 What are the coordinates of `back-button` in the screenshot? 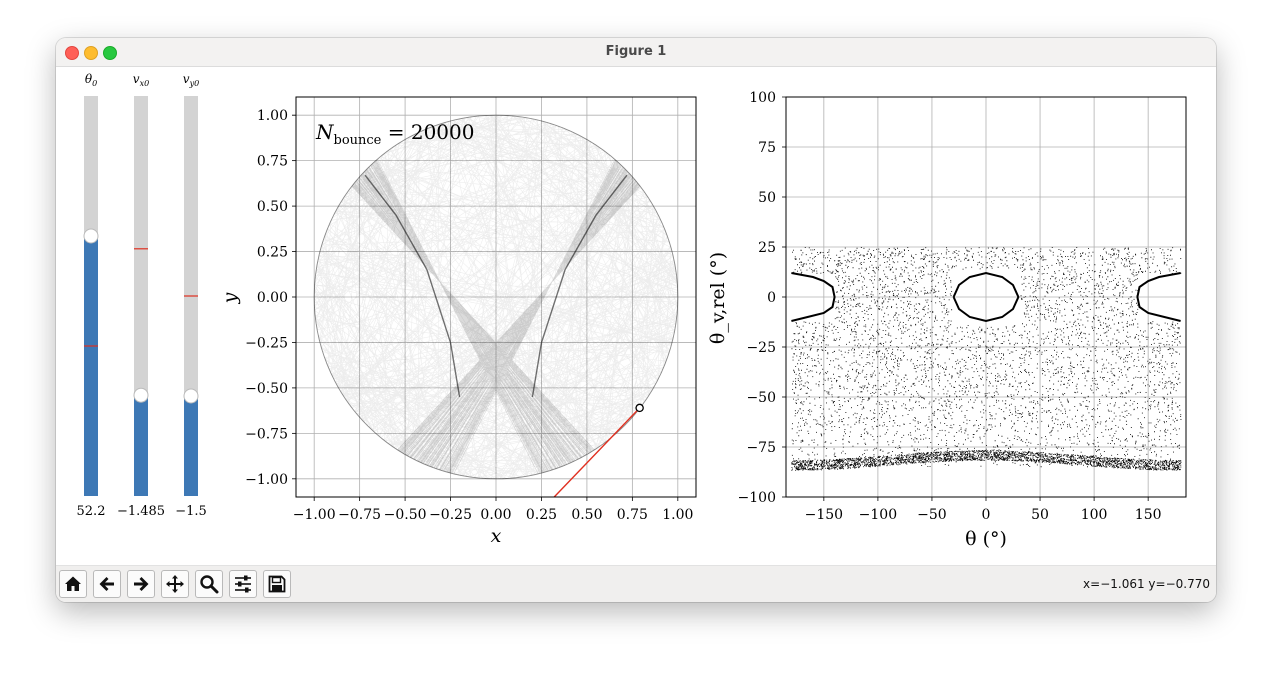 It's located at (107, 584).